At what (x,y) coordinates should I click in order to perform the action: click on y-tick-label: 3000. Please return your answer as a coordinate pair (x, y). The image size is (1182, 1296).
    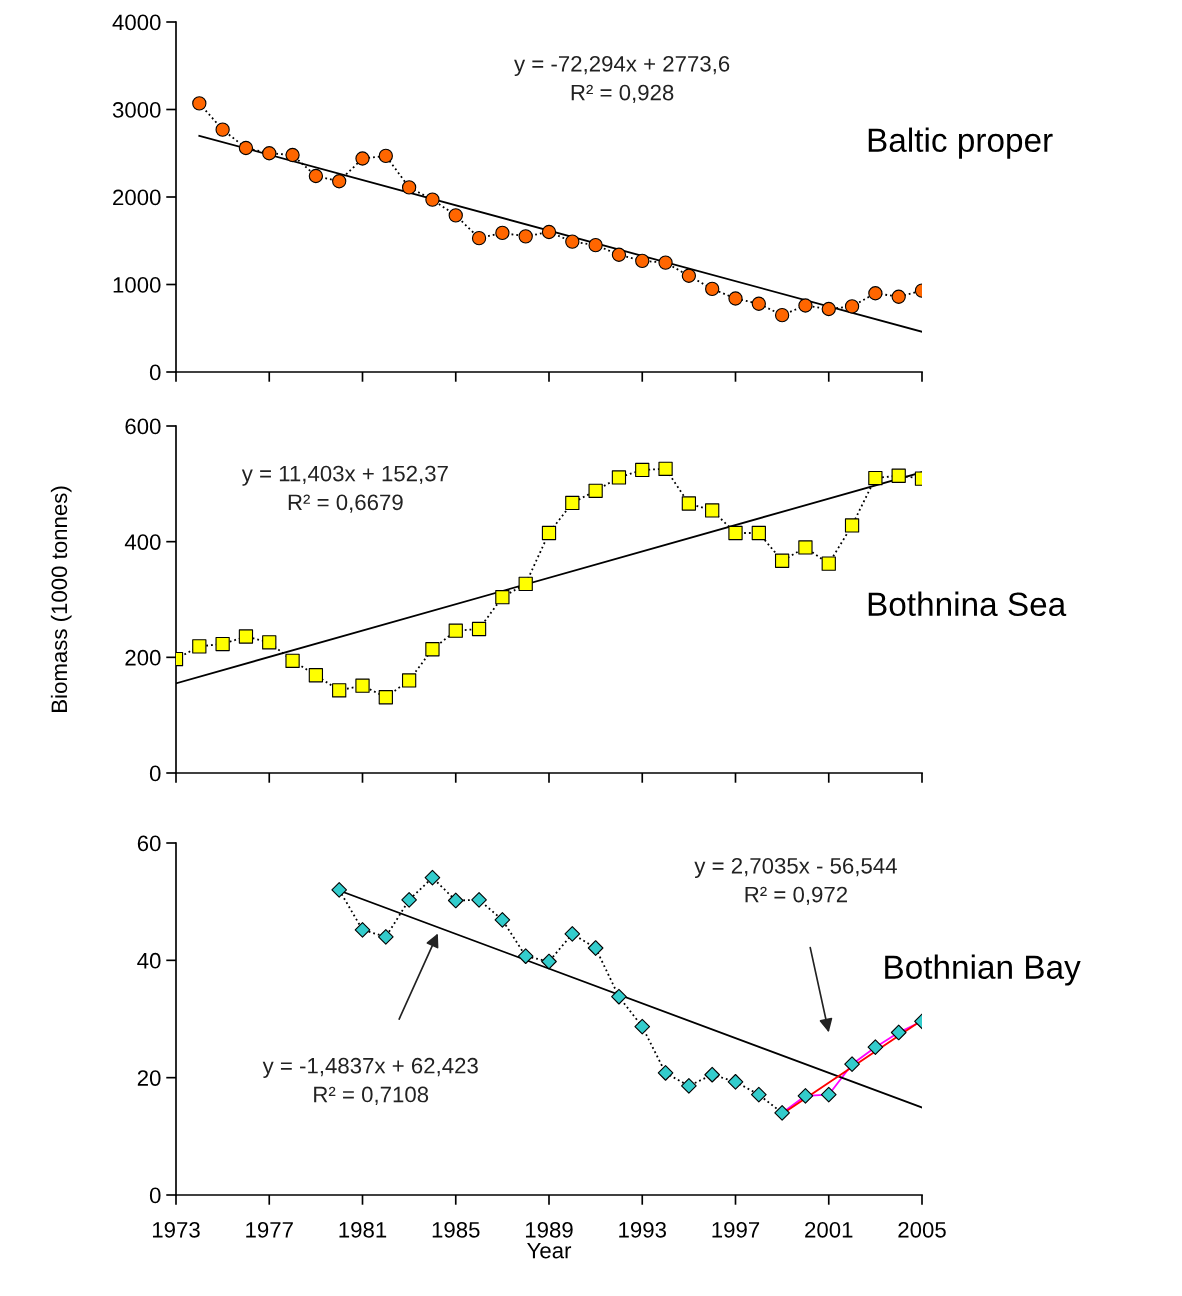
    Looking at the image, I should click on (136, 110).